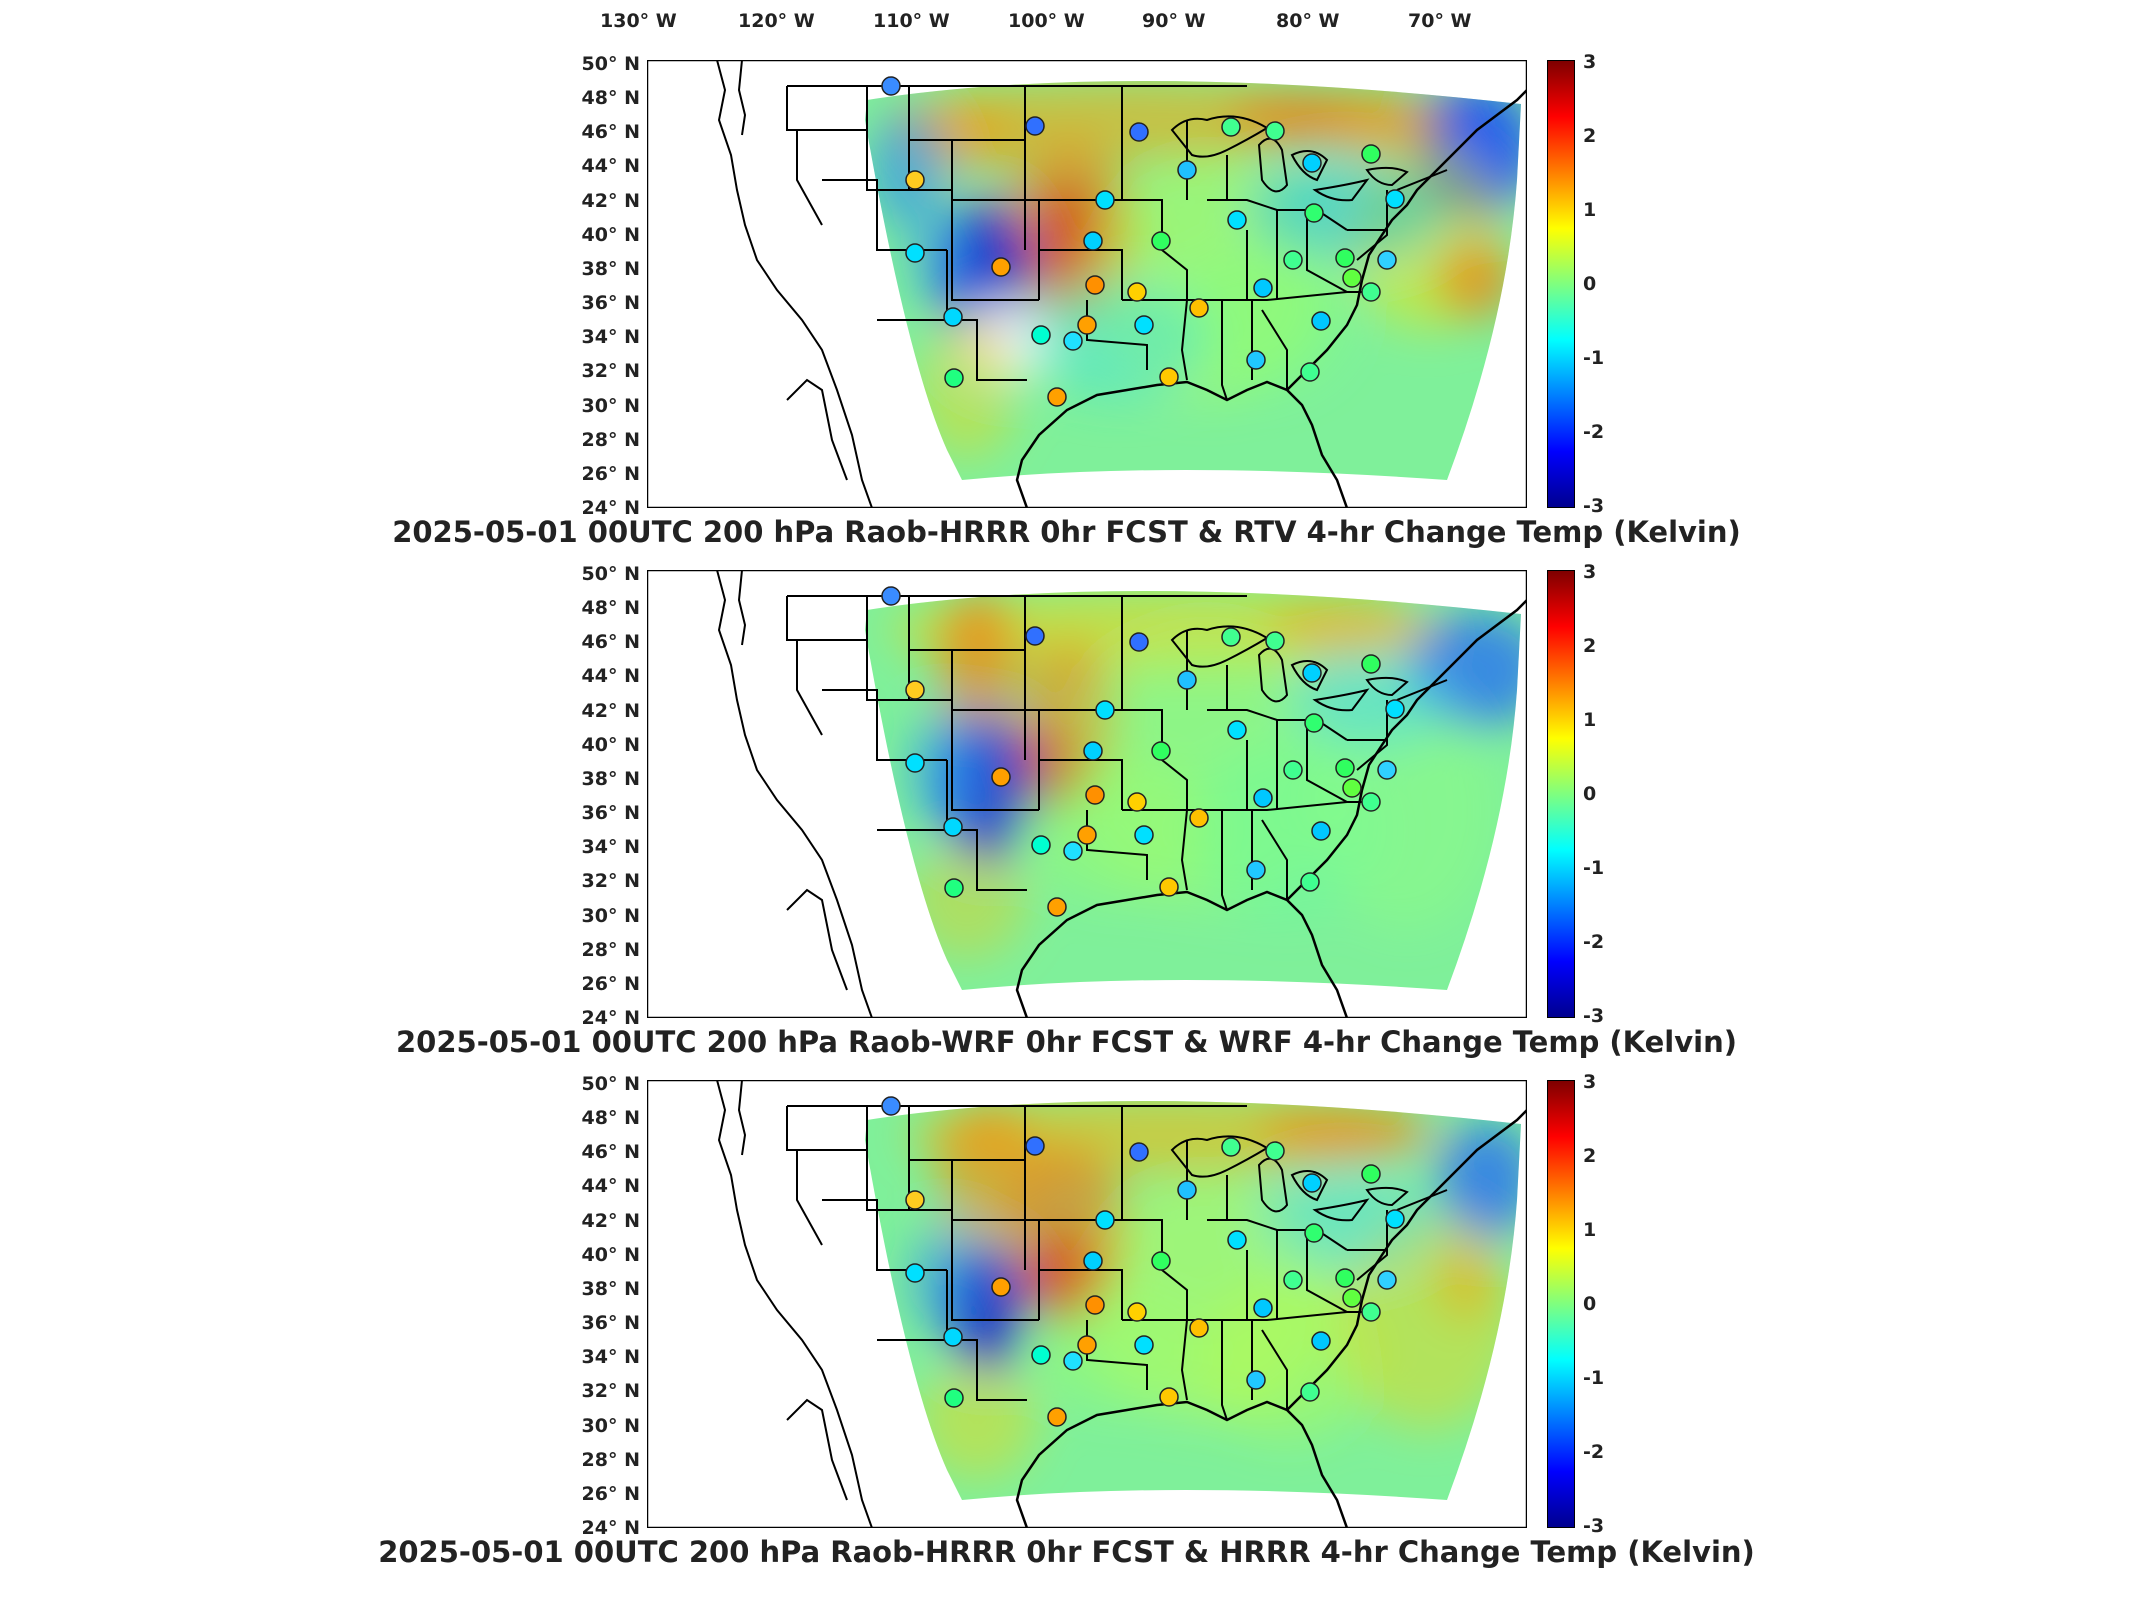 Image resolution: width=2133 pixels, height=1600 pixels. Describe the element at coordinates (742, 98) in the screenshot. I see `puget-coastline` at that location.